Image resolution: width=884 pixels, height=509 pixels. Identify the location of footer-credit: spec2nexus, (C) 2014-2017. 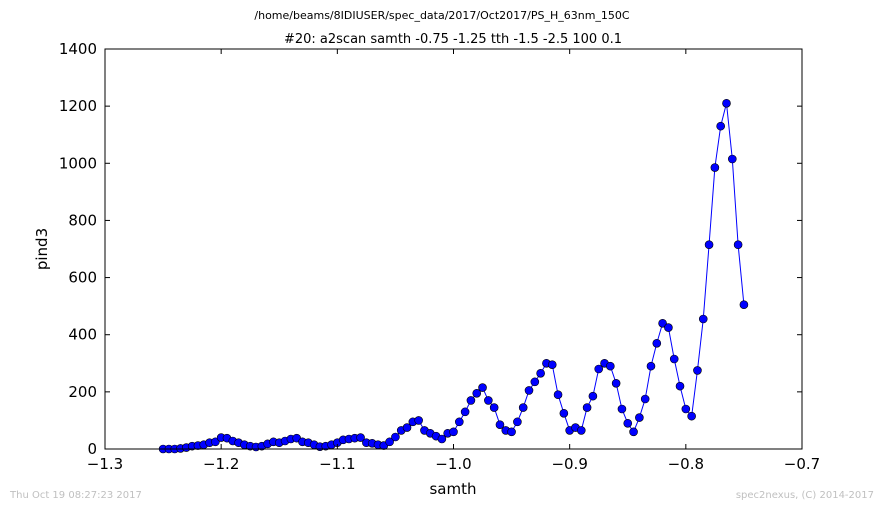
(805, 495).